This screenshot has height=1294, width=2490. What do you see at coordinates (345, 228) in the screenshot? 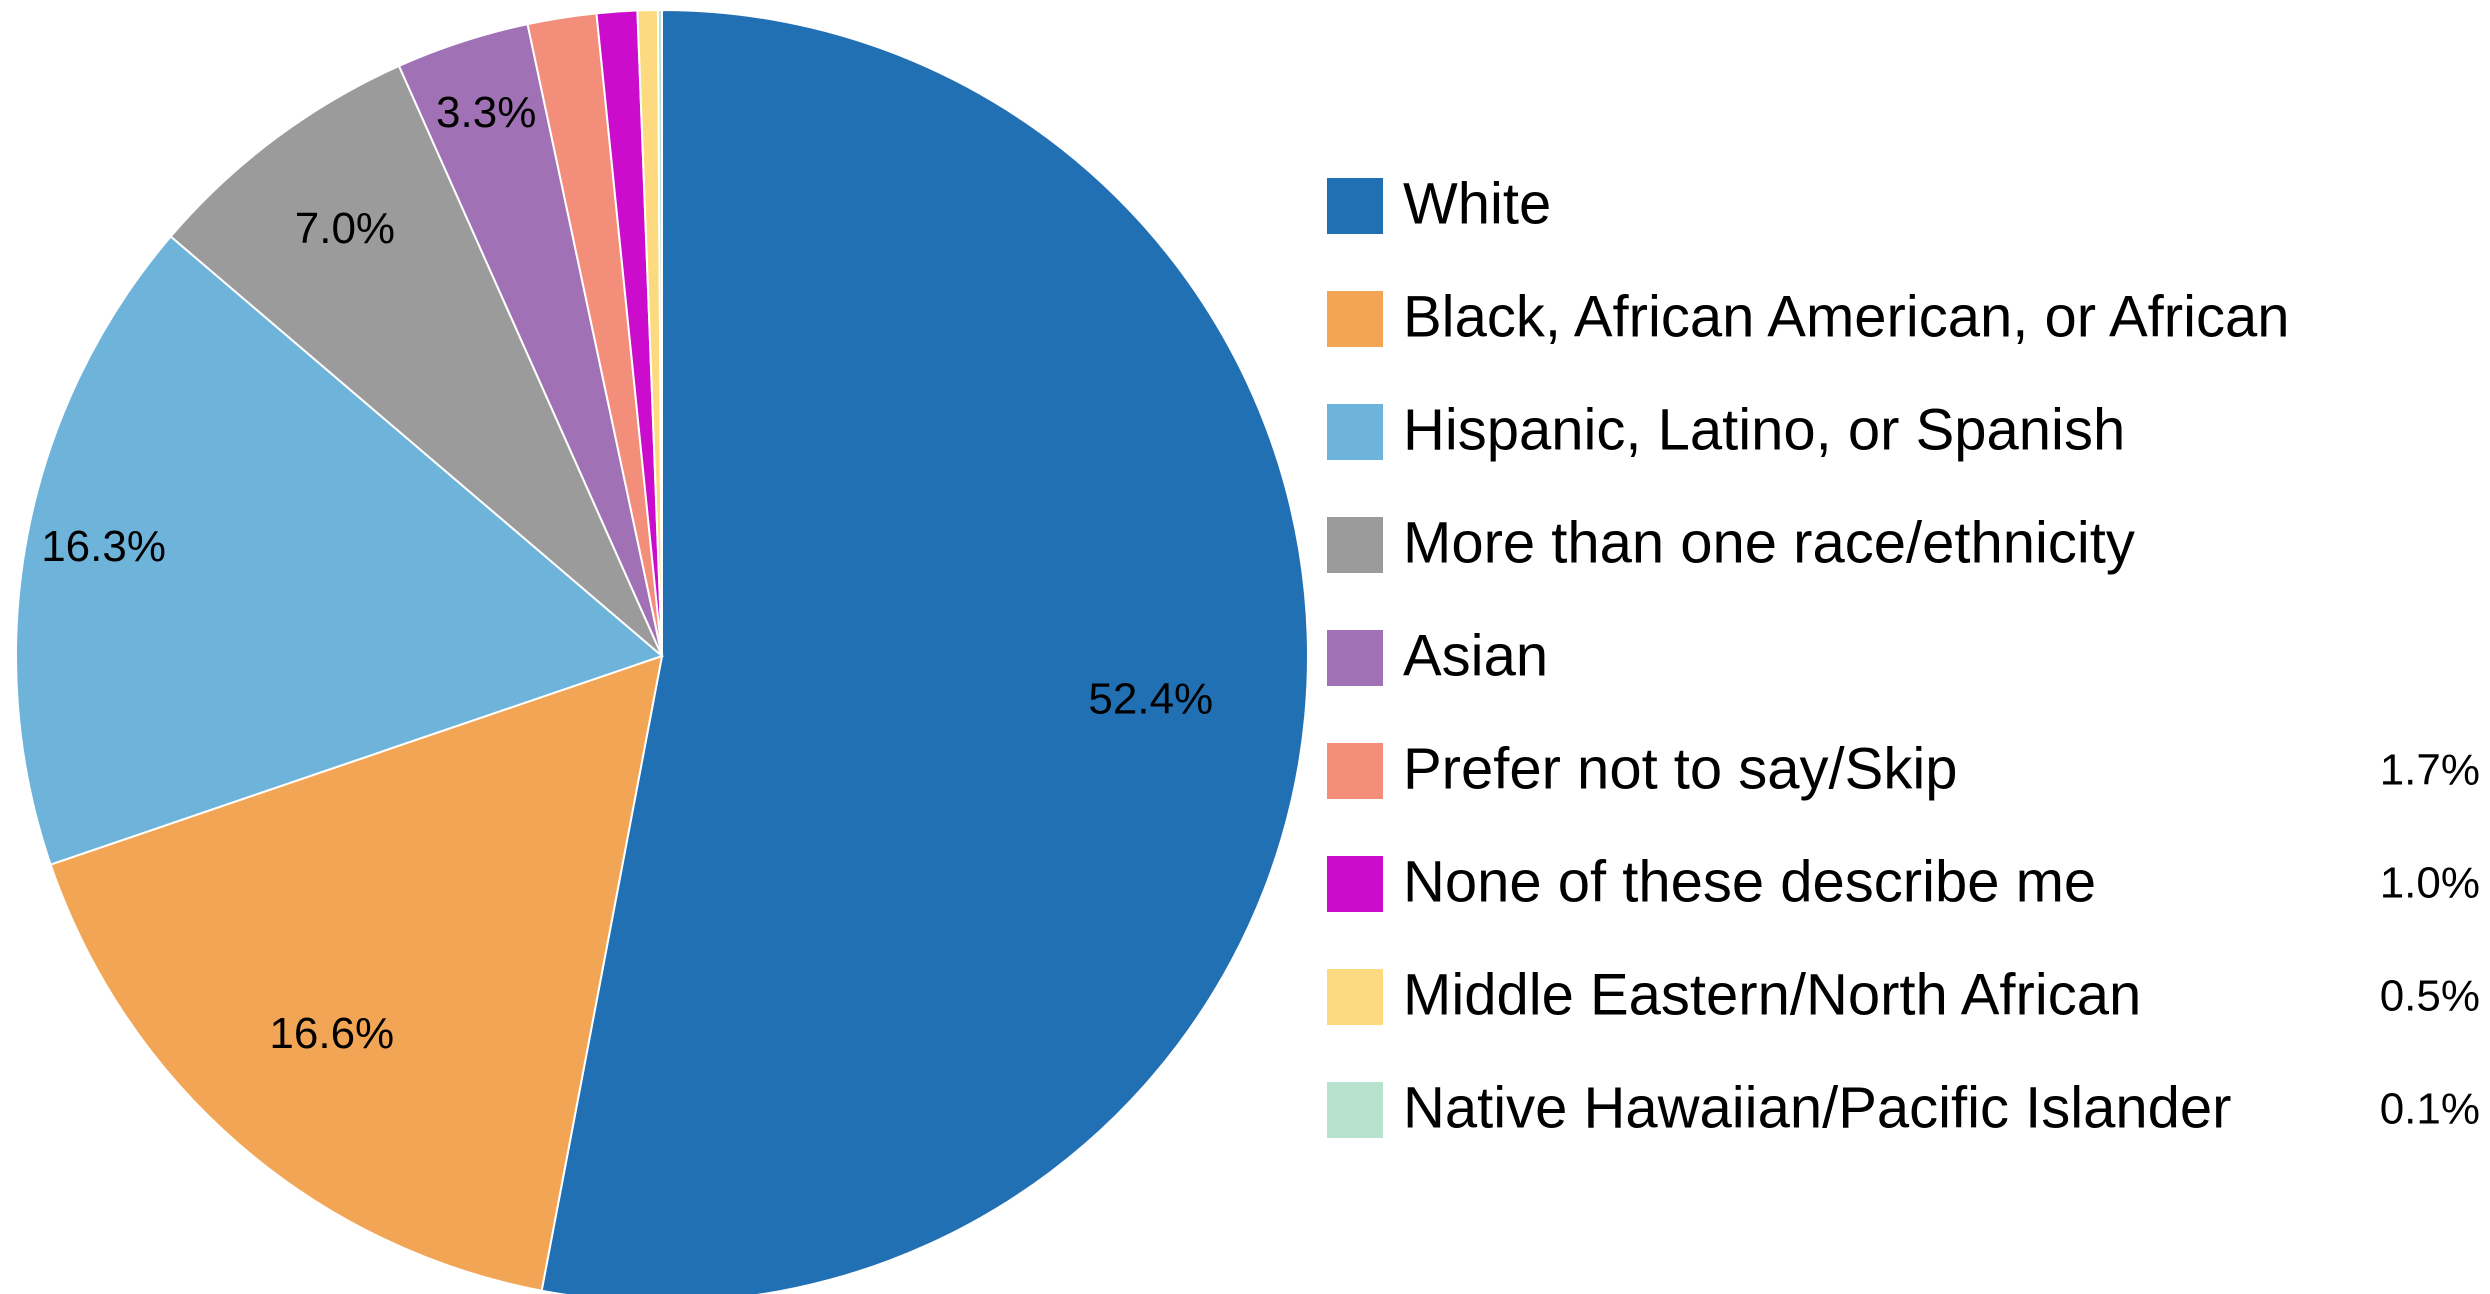
I see `slice-label-more-than-one-race-ethnicity: 7.0%` at bounding box center [345, 228].